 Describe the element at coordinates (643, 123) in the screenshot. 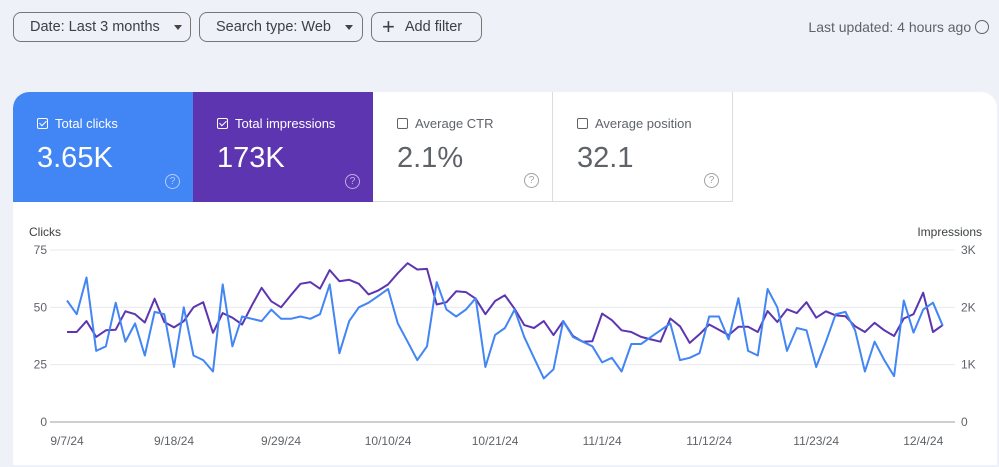

I see `metric-label: Average position` at that location.